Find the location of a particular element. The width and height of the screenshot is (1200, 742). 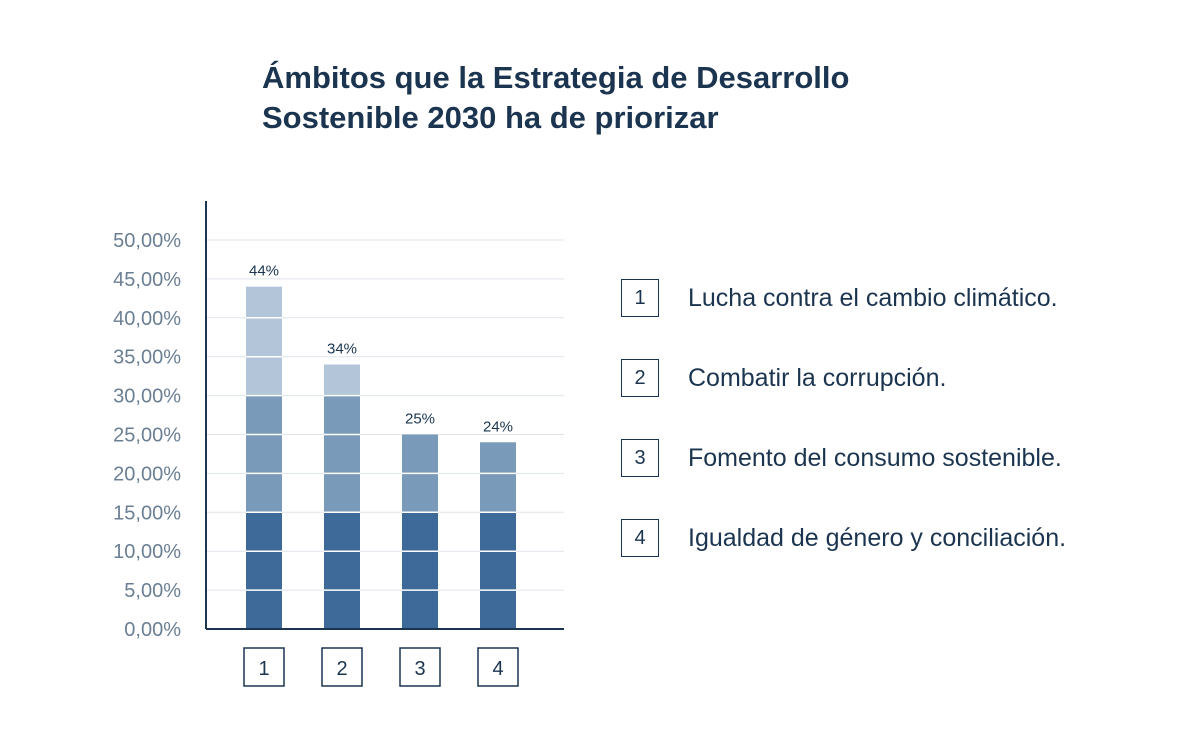

legend-key-2: 2 is located at coordinates (640, 378).